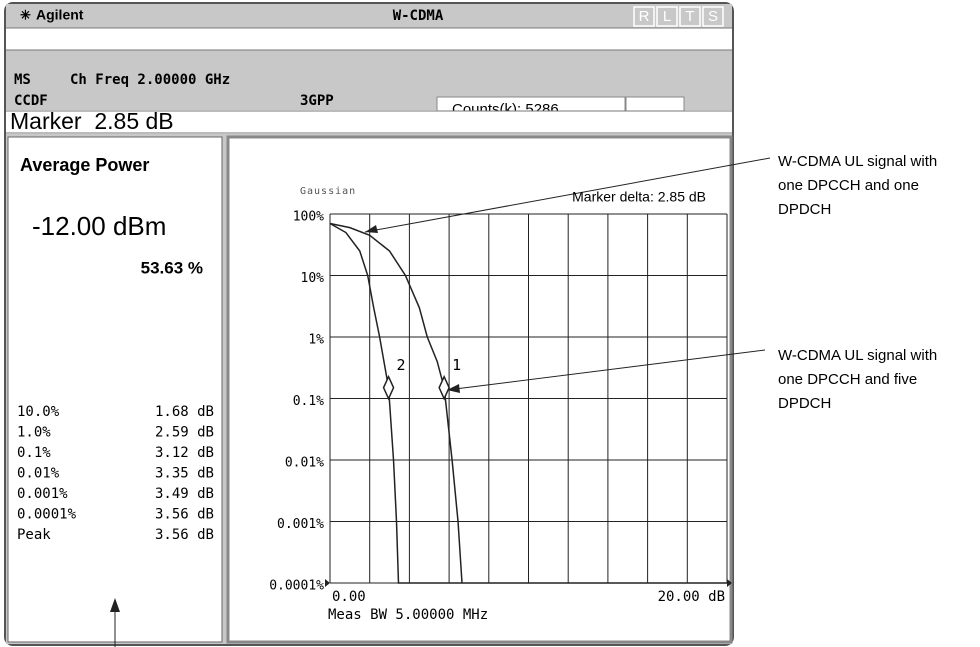 The height and width of the screenshot is (647, 980). What do you see at coordinates (184, 412) in the screenshot?
I see `stat-value: 1.68 dB` at bounding box center [184, 412].